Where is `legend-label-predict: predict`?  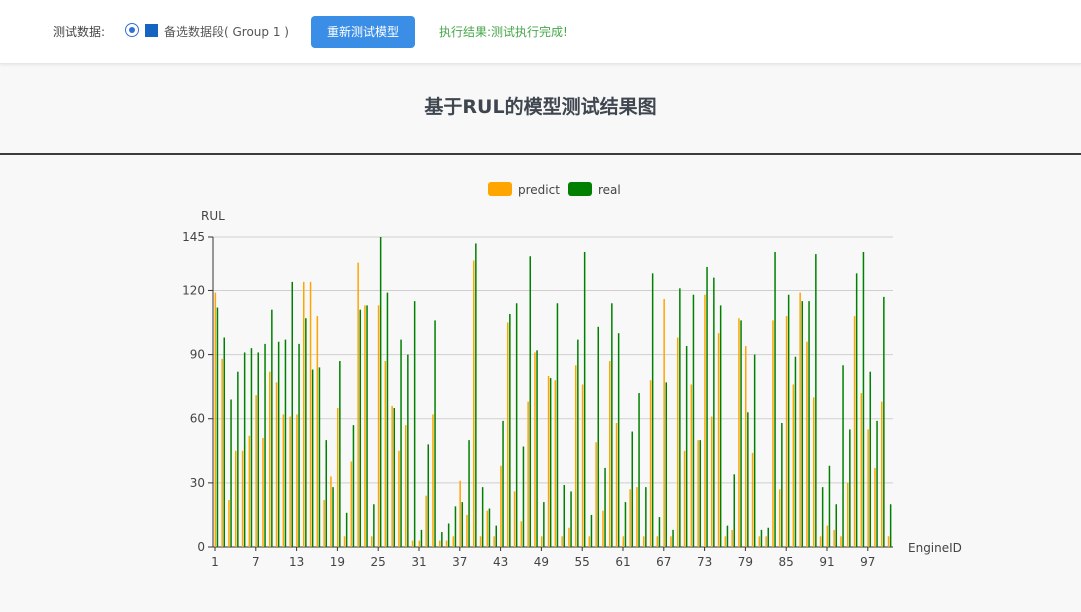
legend-label-predict: predict is located at coordinates (539, 190).